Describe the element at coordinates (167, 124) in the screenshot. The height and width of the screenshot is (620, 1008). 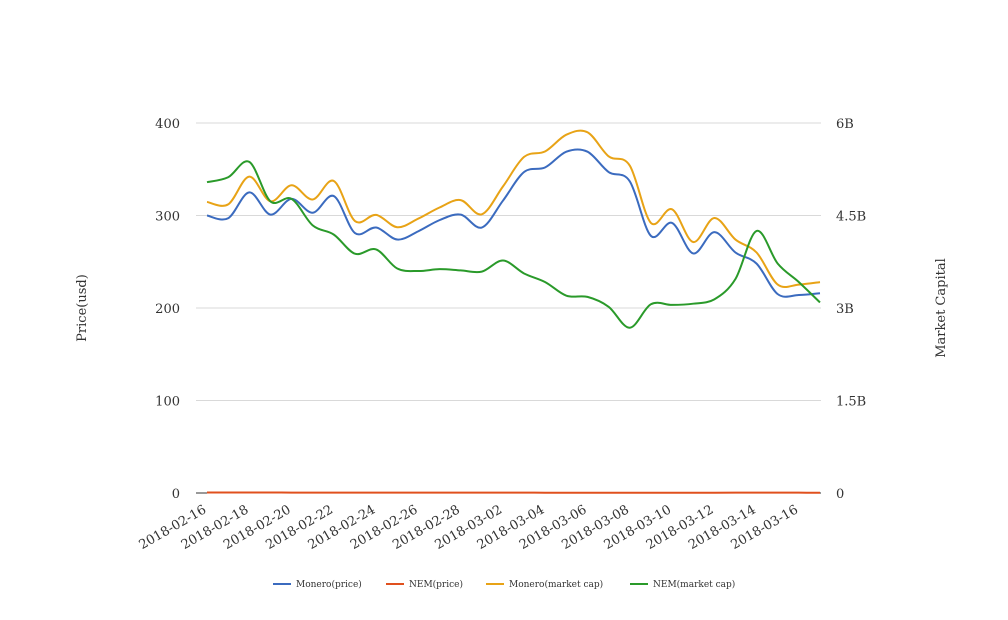
I see `y-left-tick-label: 400` at that location.